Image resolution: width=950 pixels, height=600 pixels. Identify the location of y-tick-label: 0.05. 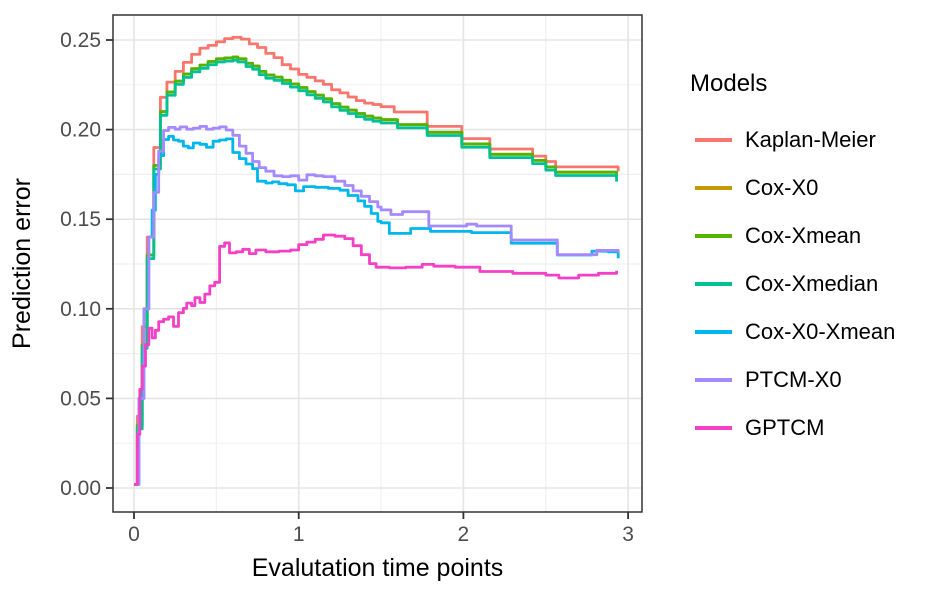
(80, 398).